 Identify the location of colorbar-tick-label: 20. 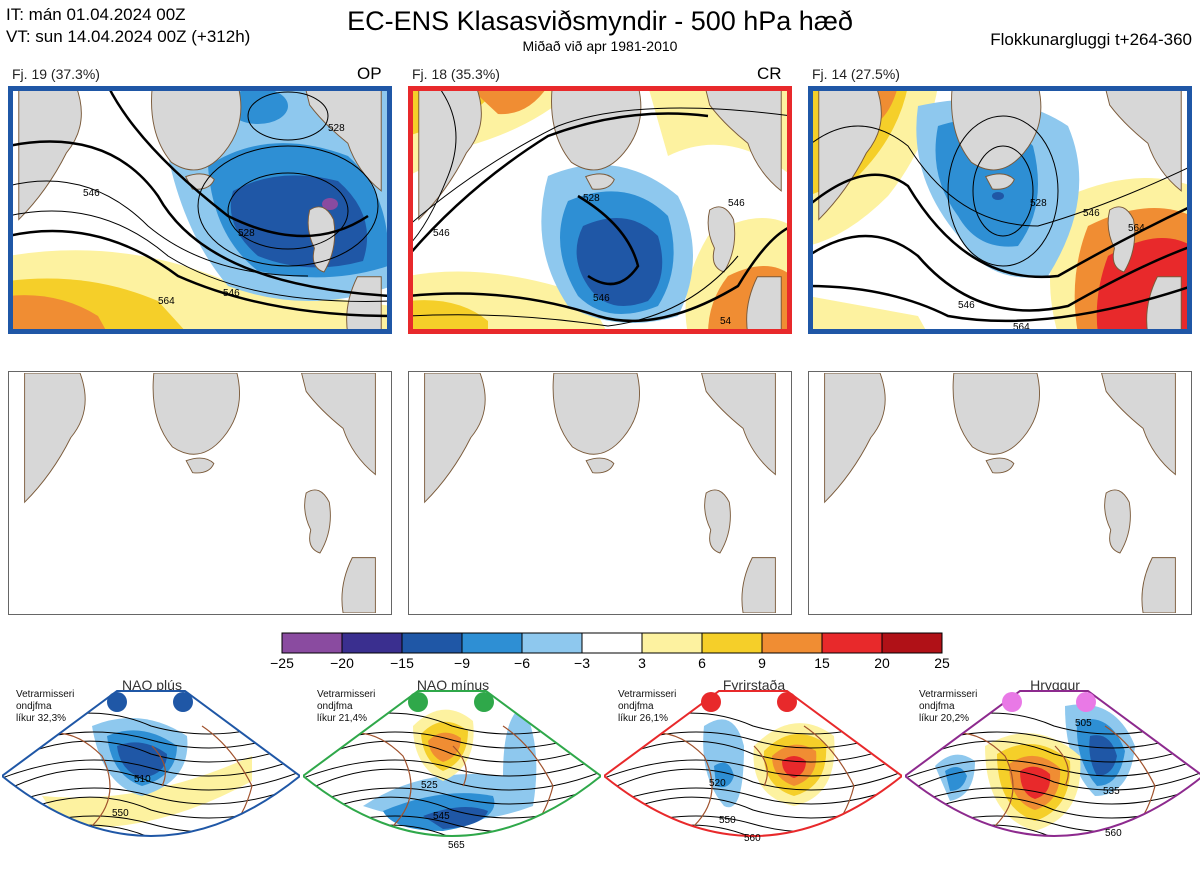
(882, 663).